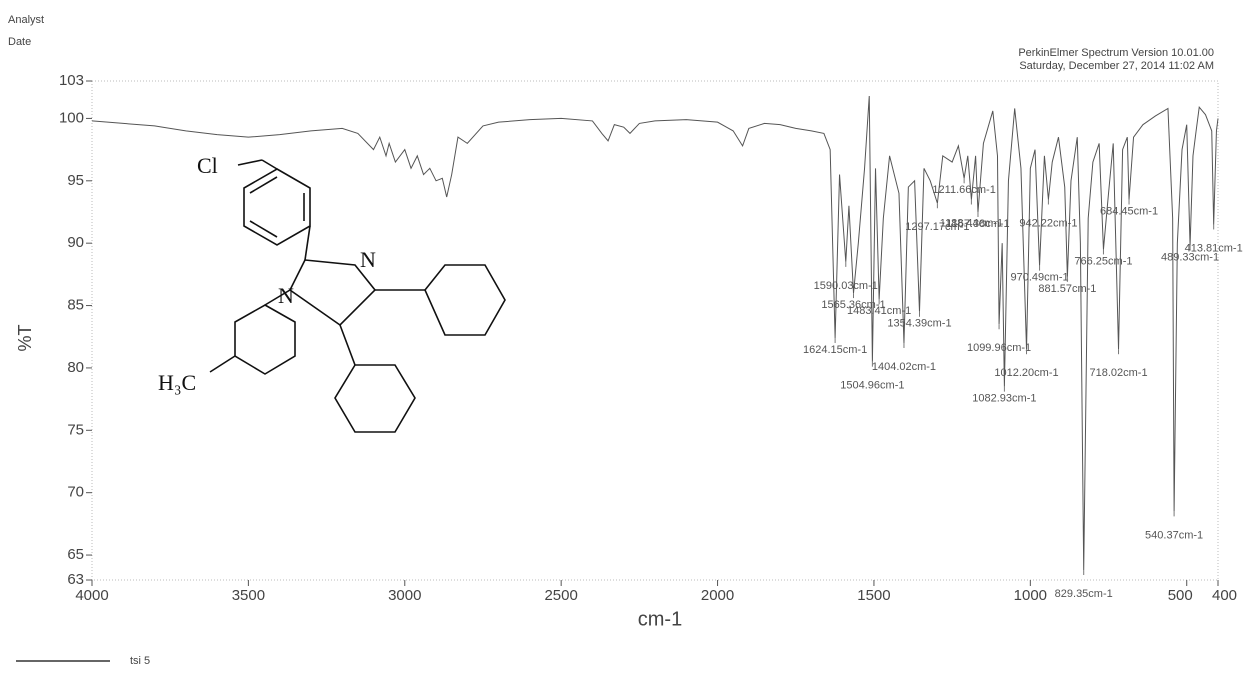 The width and height of the screenshot is (1252, 676). Describe the element at coordinates (1048, 223) in the screenshot. I see `peak-label: 942.22cm-1` at that location.